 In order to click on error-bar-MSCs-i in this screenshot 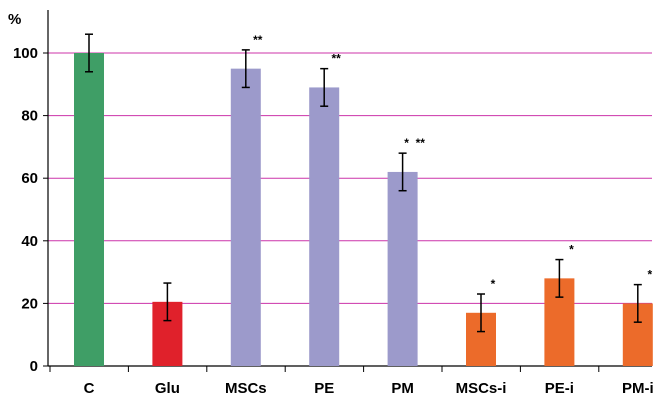, I will do `click(481, 313)`.